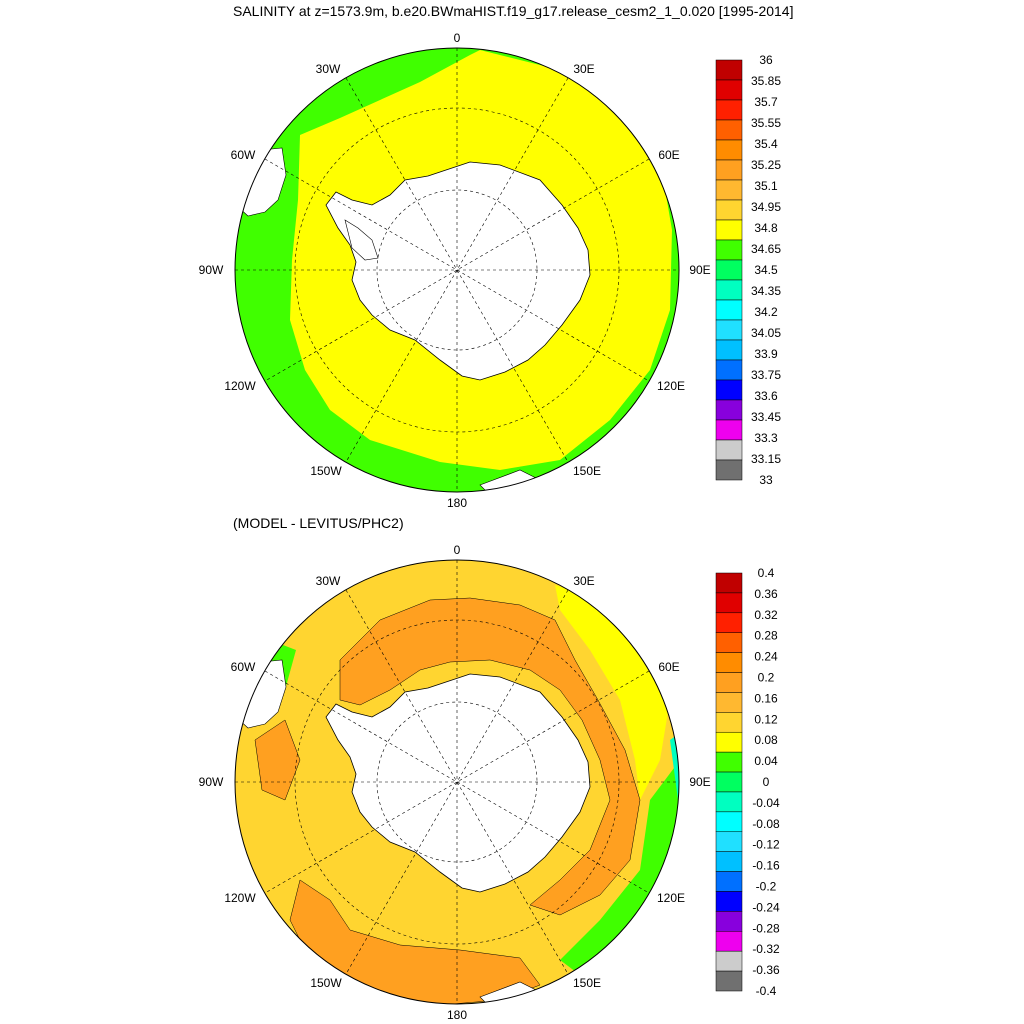 Image resolution: width=1024 pixels, height=1024 pixels. Describe the element at coordinates (766, 123) in the screenshot. I see `colorbar-1-label-3: 35.55` at that location.